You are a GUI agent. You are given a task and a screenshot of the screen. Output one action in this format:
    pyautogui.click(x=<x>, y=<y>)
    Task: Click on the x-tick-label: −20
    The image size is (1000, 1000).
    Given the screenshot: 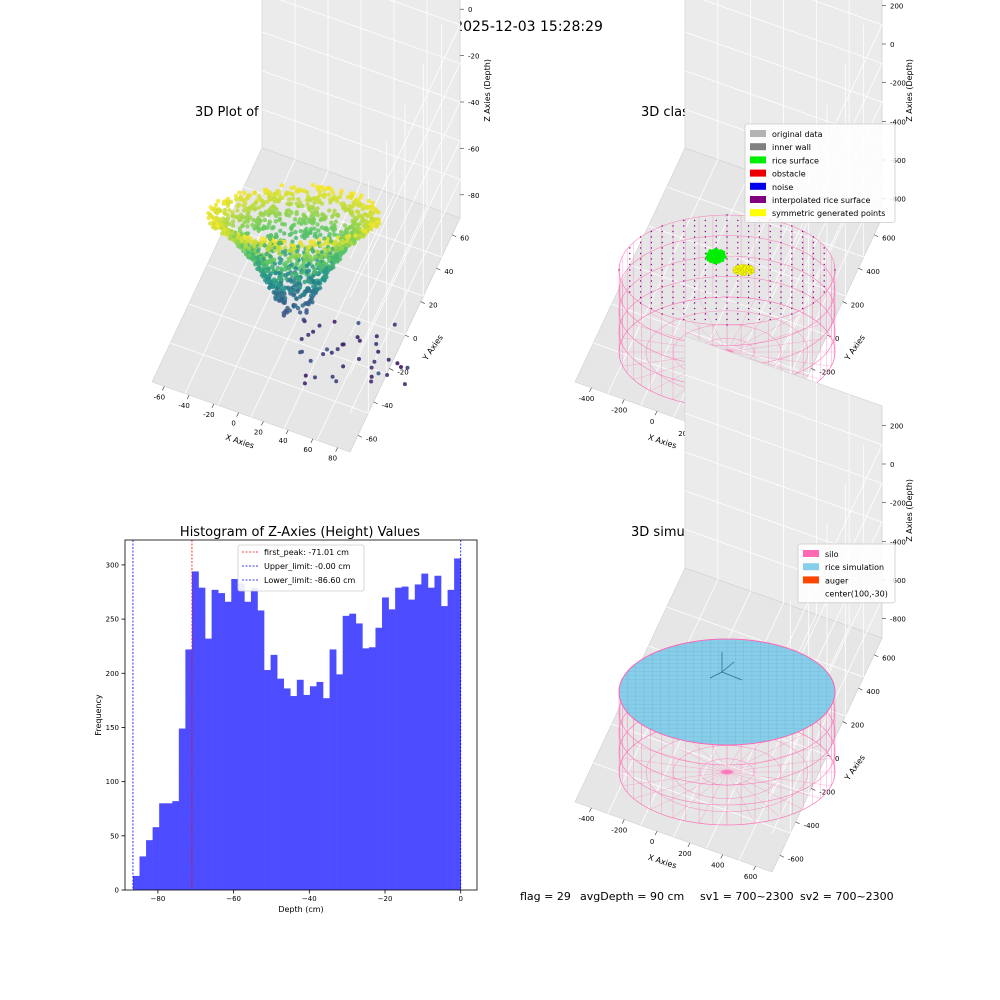 What is the action you would take?
    pyautogui.click(x=385, y=899)
    